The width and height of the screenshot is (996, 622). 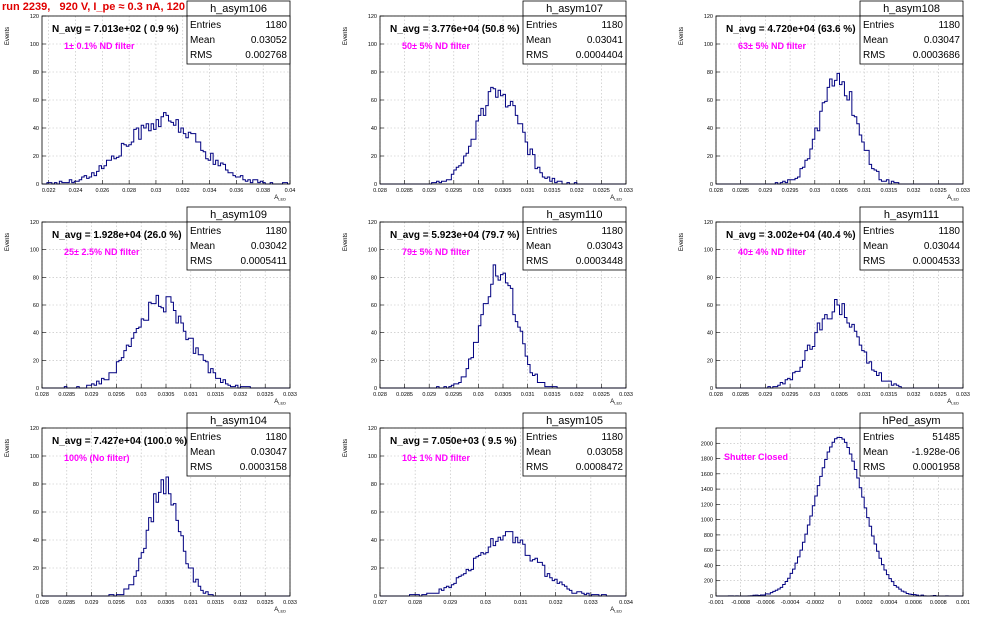 I want to click on filter-label: 25± 2.5% ND filter, so click(x=102, y=252).